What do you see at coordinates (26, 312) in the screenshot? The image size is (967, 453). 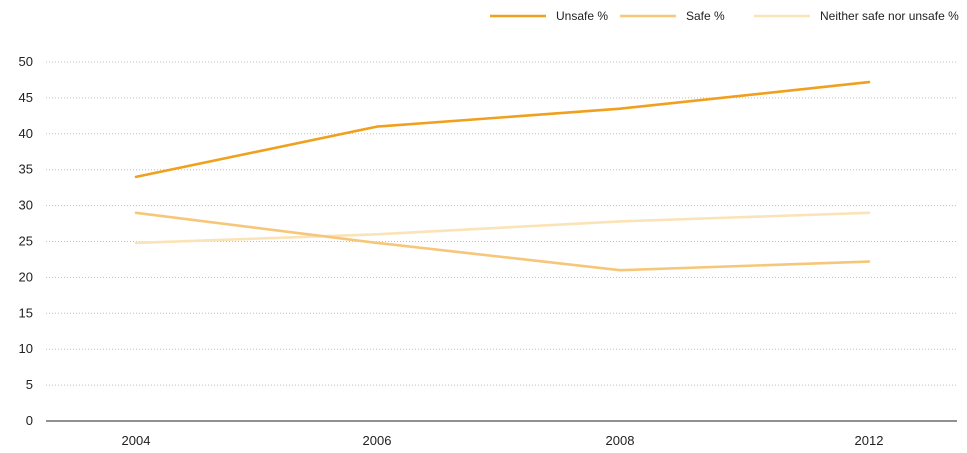 I see `y-tick-label: 15` at bounding box center [26, 312].